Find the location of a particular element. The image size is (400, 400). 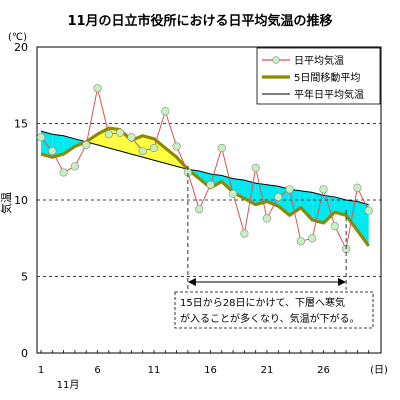

chart-title: 11月の日立市役所における日平均気温の推移 is located at coordinates (199, 21).